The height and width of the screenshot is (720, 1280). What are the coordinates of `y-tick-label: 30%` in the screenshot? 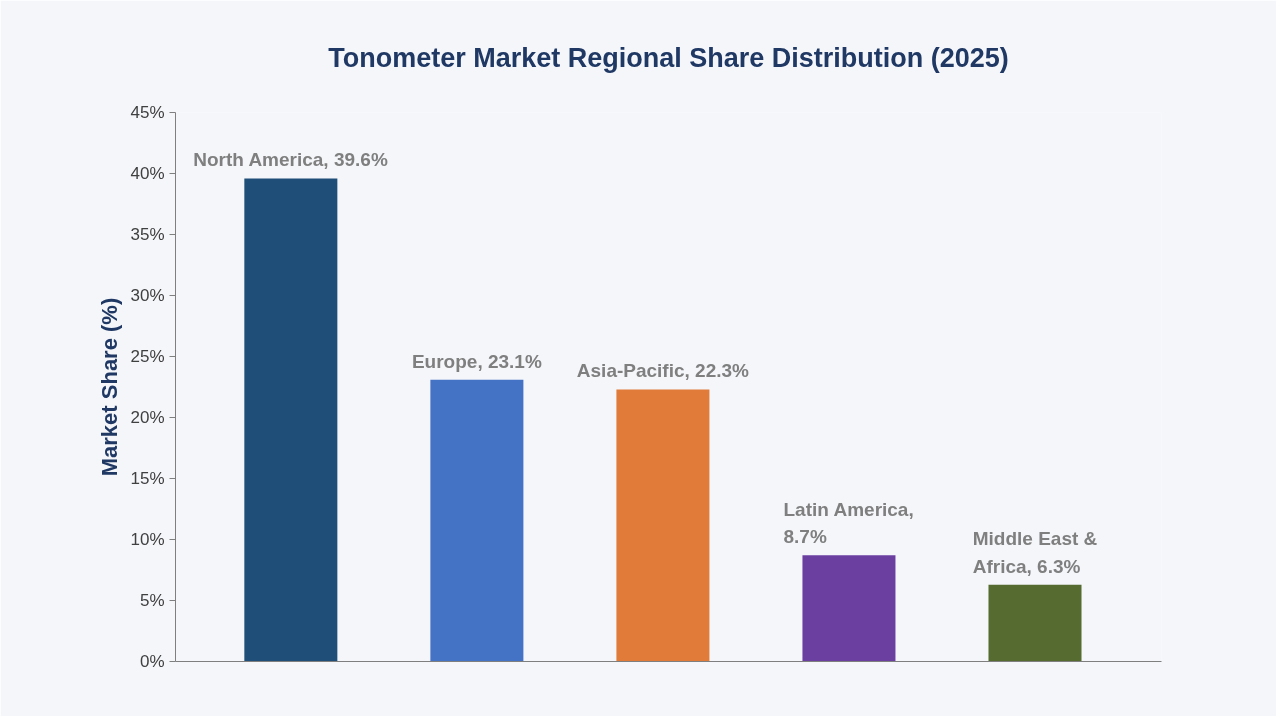 It's located at (147, 295).